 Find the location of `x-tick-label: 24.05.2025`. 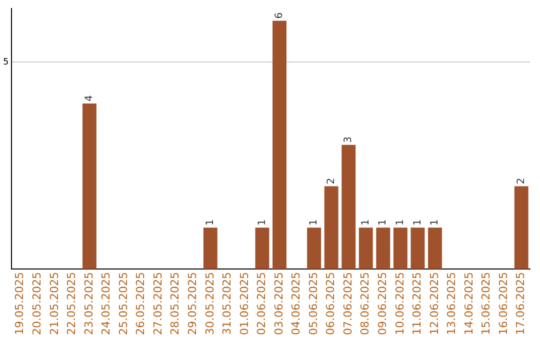

x-tick-label: 24.05.2025 is located at coordinates (106, 304).